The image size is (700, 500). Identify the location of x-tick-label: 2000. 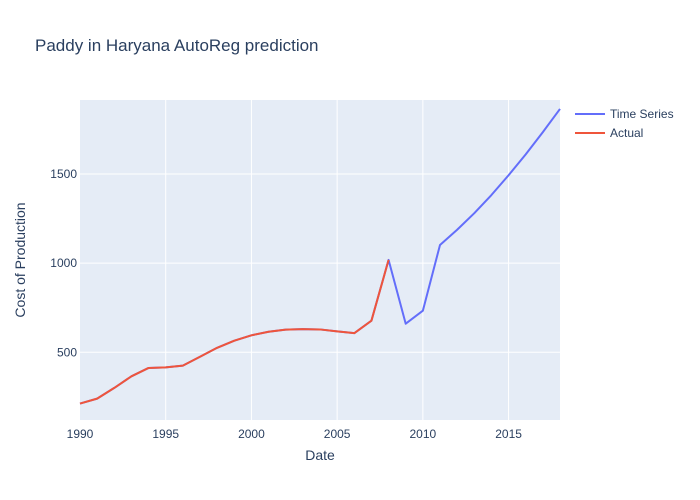
(251, 434).